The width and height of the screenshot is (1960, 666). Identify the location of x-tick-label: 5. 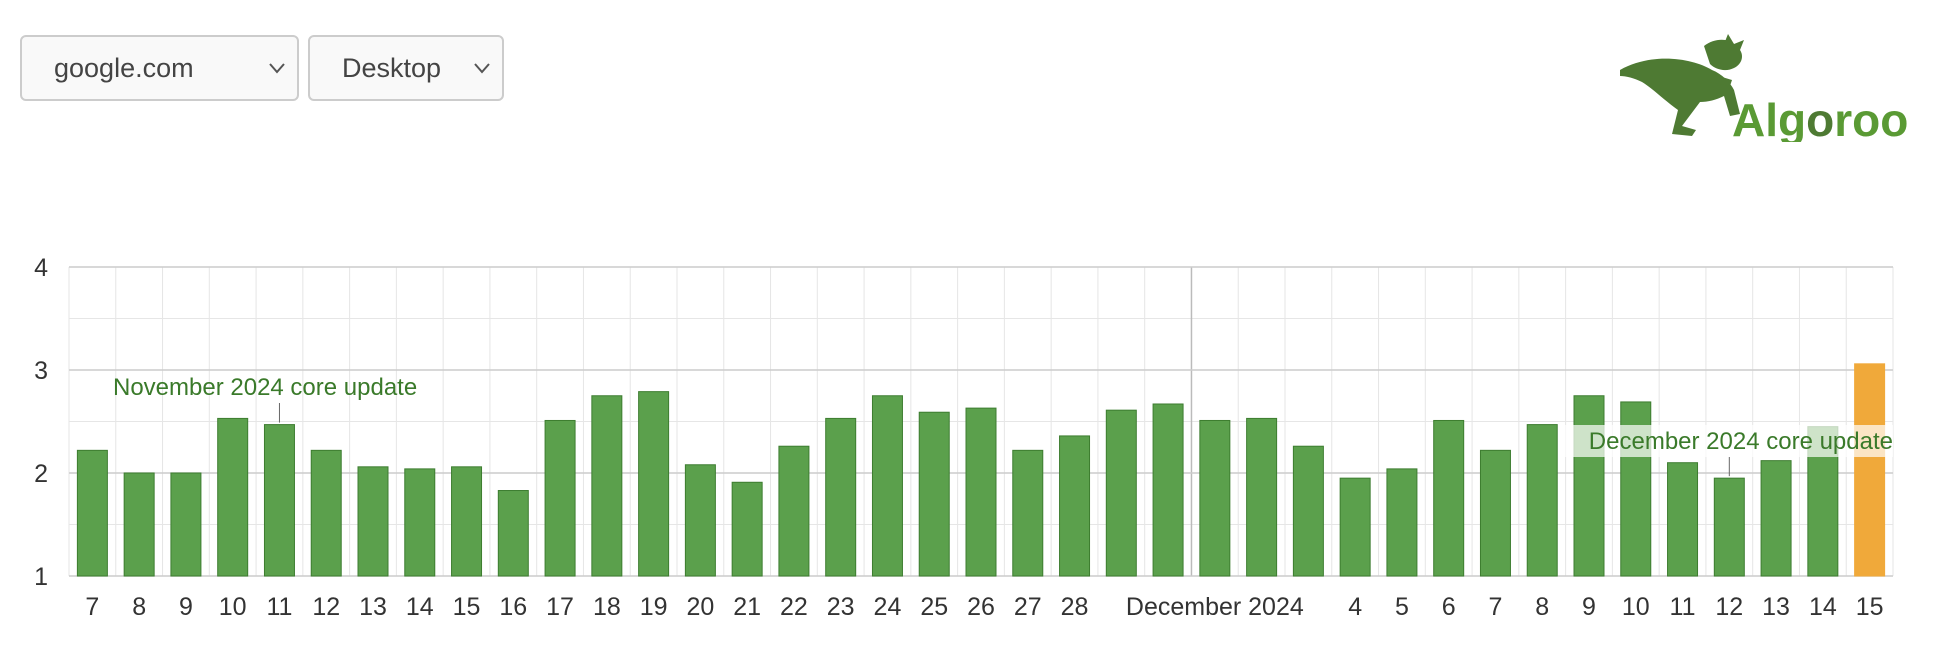
(1402, 607).